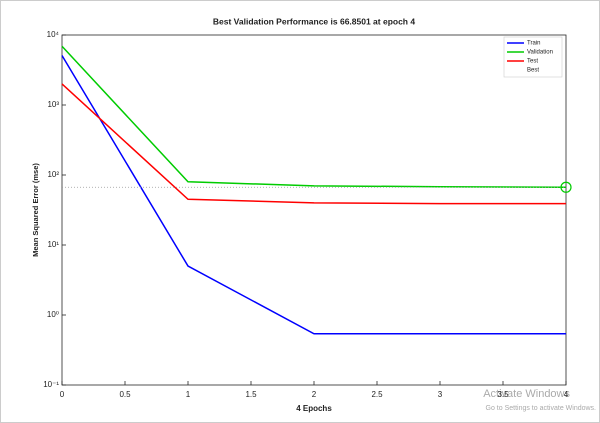 This screenshot has height=423, width=600. Describe the element at coordinates (51, 384) in the screenshot. I see `y-tick-label: 10⁻¹` at that location.